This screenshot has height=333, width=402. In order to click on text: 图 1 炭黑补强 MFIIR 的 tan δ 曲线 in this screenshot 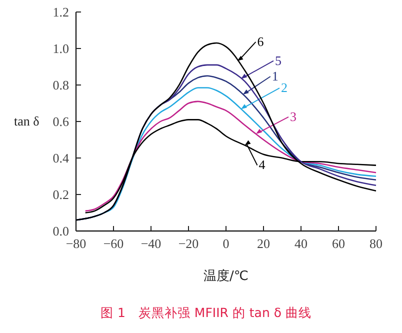, I will do `click(206, 312)`.